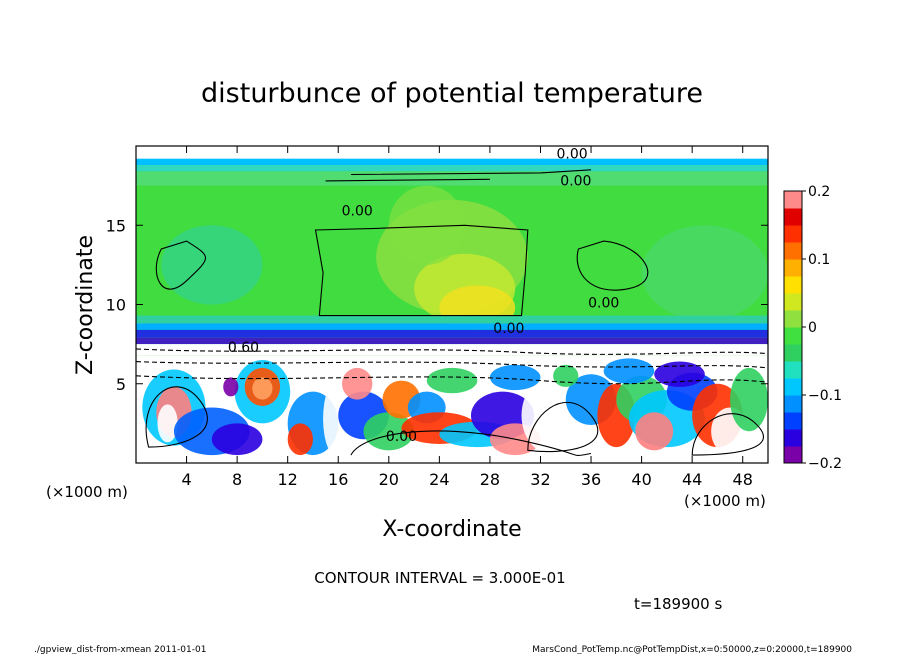 The height and width of the screenshot is (654, 904). Describe the element at coordinates (389, 479) in the screenshot. I see `x-tick-label: 20` at that location.